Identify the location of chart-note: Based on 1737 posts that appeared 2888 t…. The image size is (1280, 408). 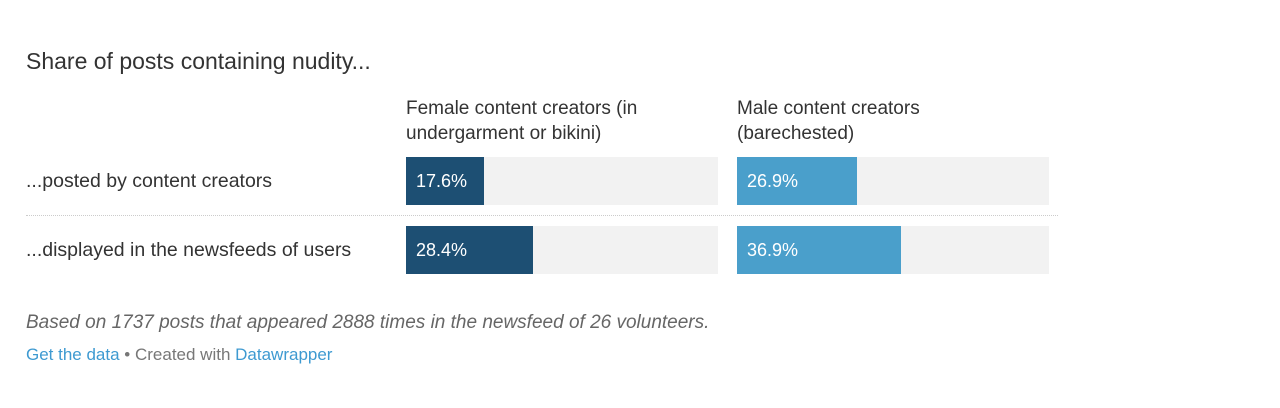
(368, 322).